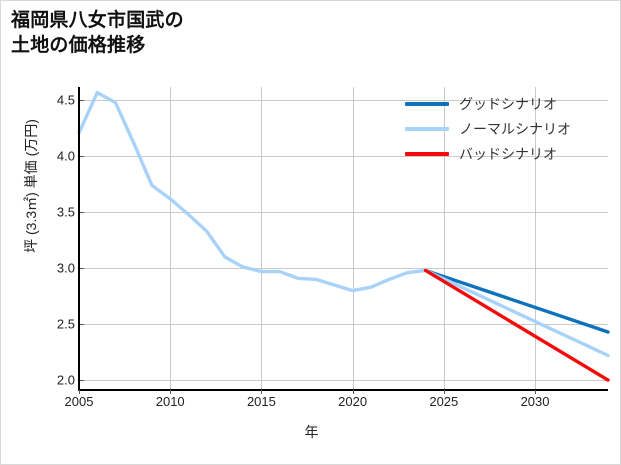 The width and height of the screenshot is (621, 465). What do you see at coordinates (31, 186) in the screenshot?
I see `y-axis-title: 坪 (3.3㎡) 単価 (万円)` at bounding box center [31, 186].